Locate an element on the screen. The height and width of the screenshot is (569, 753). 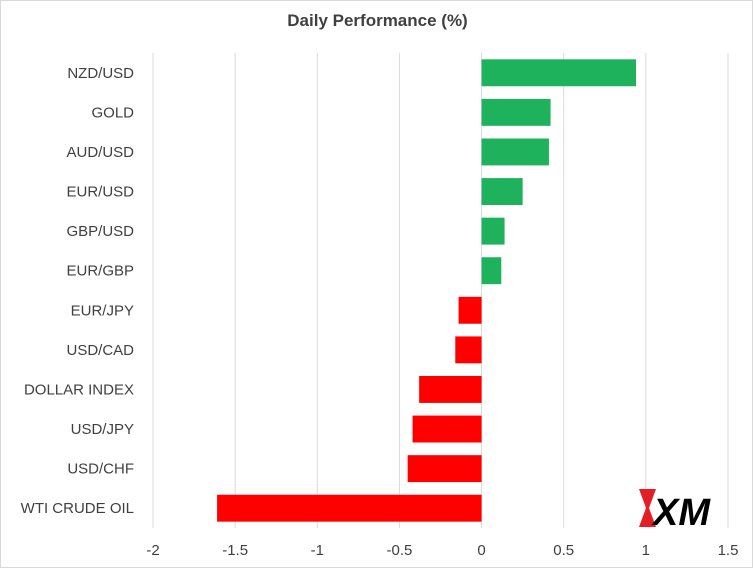
xm-logo: XM is located at coordinates (675, 511).